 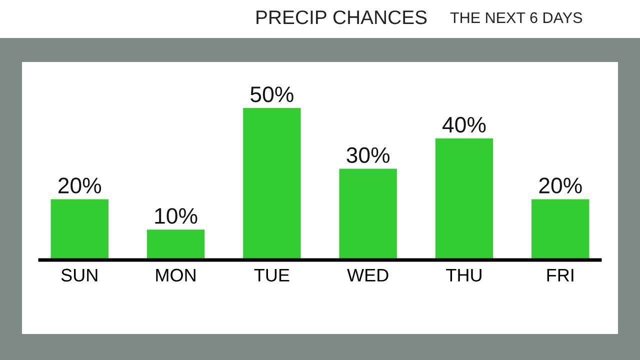 What do you see at coordinates (516, 18) in the screenshot?
I see `chart-subtitle: THE NEXT 6 DAYS` at bounding box center [516, 18].